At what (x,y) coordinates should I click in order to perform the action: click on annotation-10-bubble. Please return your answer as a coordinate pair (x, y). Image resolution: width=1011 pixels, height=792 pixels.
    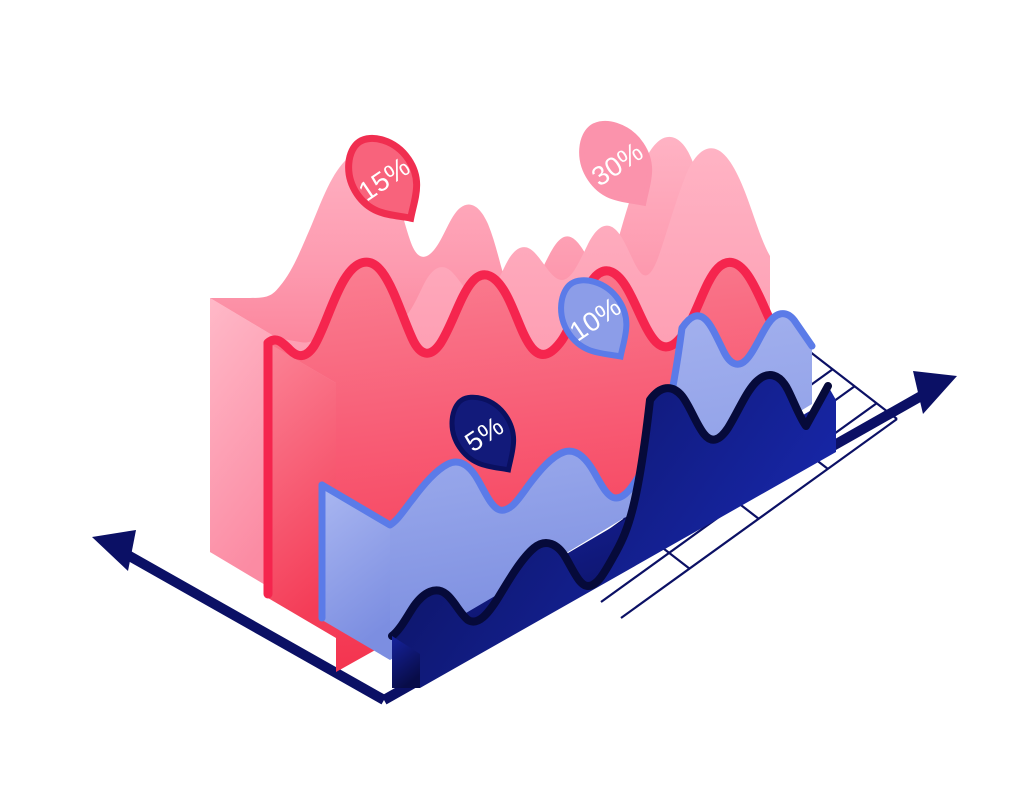
    Looking at the image, I should click on (594, 318).